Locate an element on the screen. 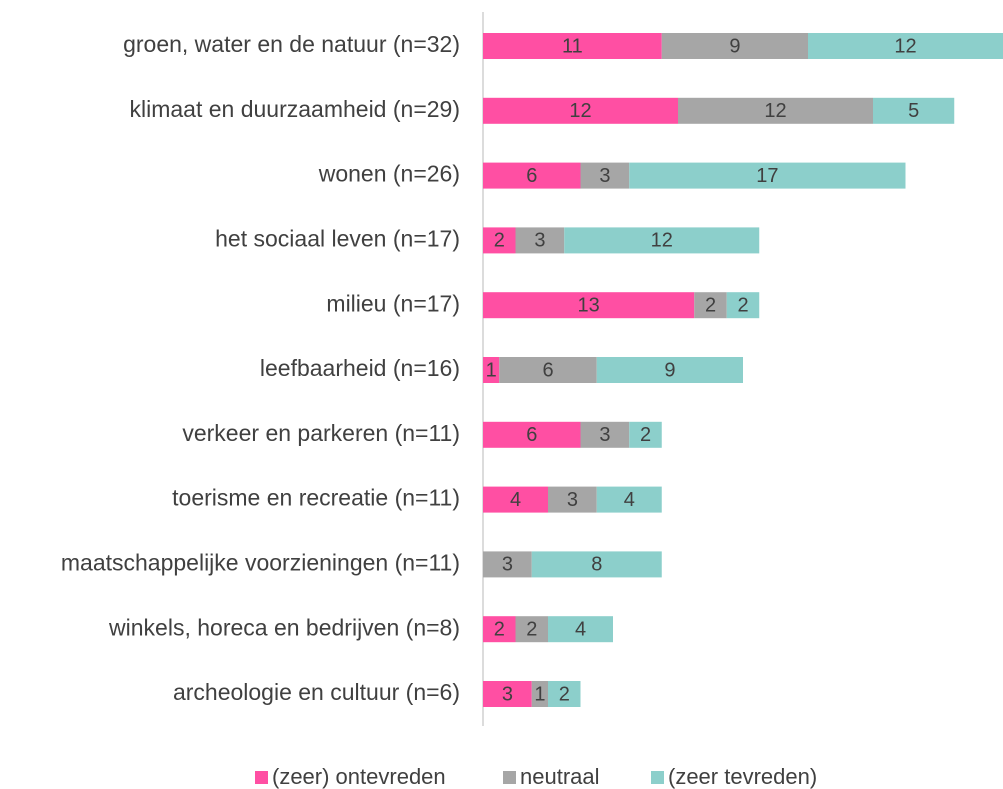 The width and height of the screenshot is (1003, 789). legend-label: (zeer tevreden) is located at coordinates (742, 776).